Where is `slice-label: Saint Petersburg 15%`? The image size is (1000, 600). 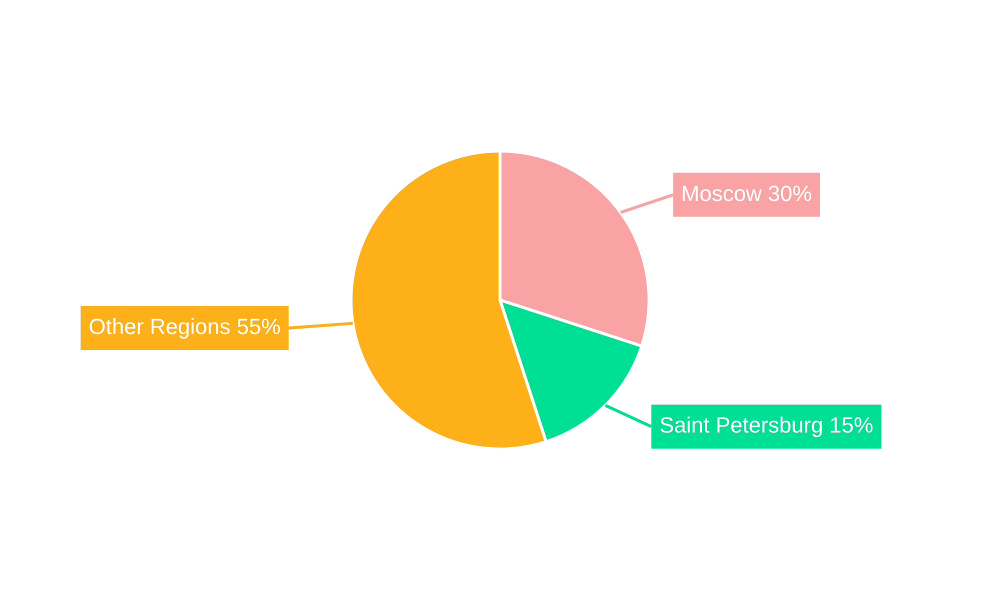 slice-label: Saint Petersburg 15% is located at coordinates (766, 425).